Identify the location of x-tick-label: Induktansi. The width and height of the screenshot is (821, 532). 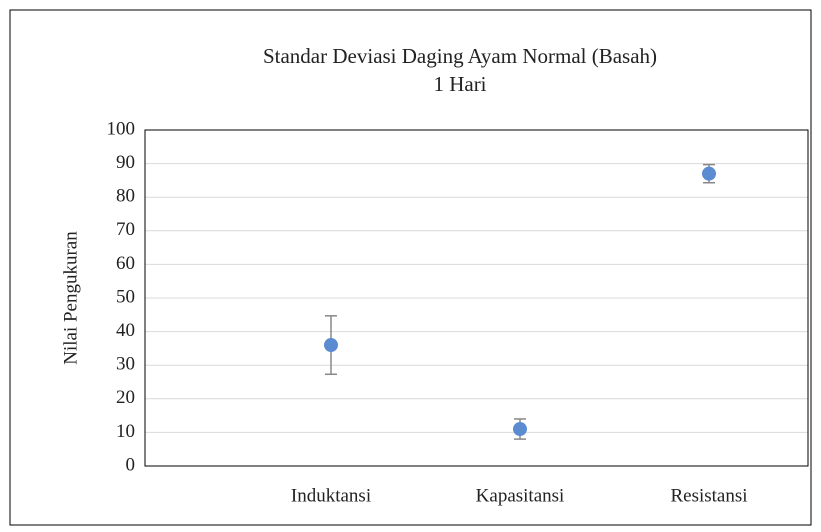
(331, 495).